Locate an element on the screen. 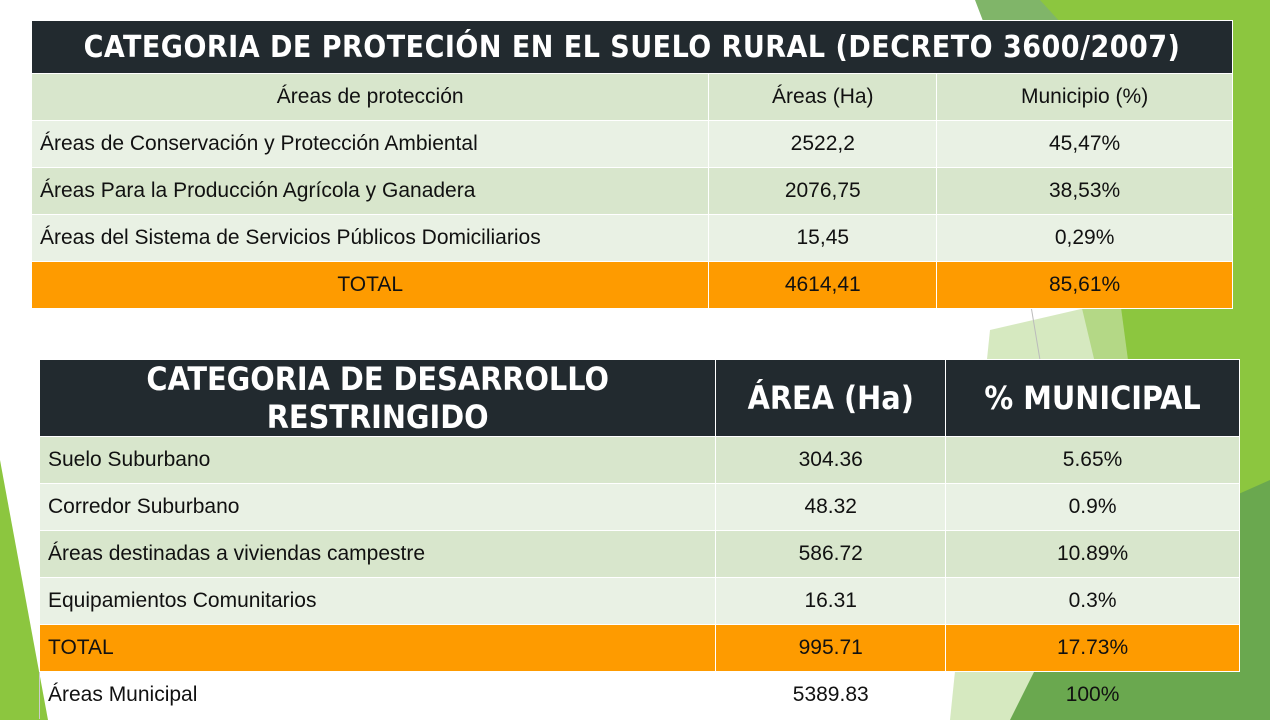  total-row: TOTAL 995.71 17.73% is located at coordinates (639, 648).